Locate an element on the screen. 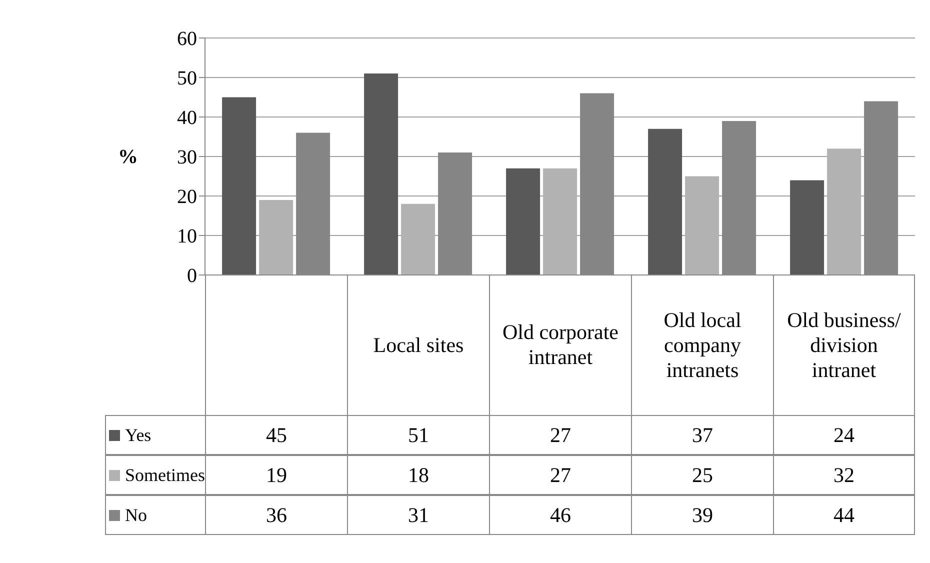 This screenshot has width=930, height=563. y-tick-label: 40 is located at coordinates (187, 118).